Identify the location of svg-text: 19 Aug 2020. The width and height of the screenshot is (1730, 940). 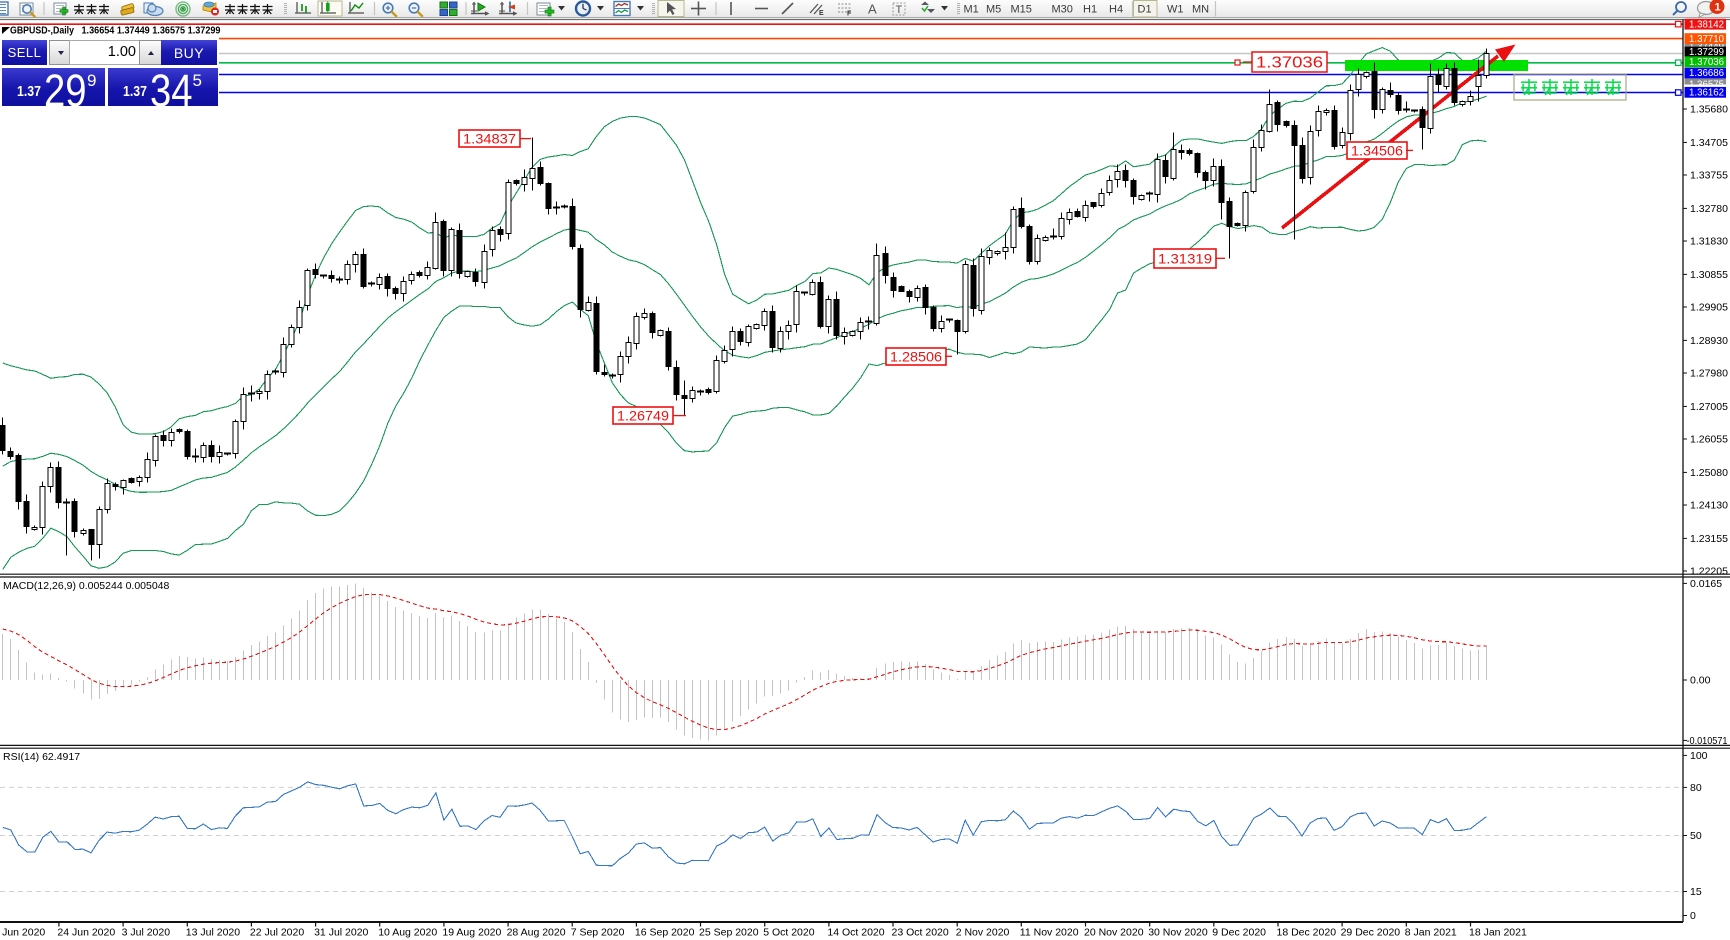
(471, 933).